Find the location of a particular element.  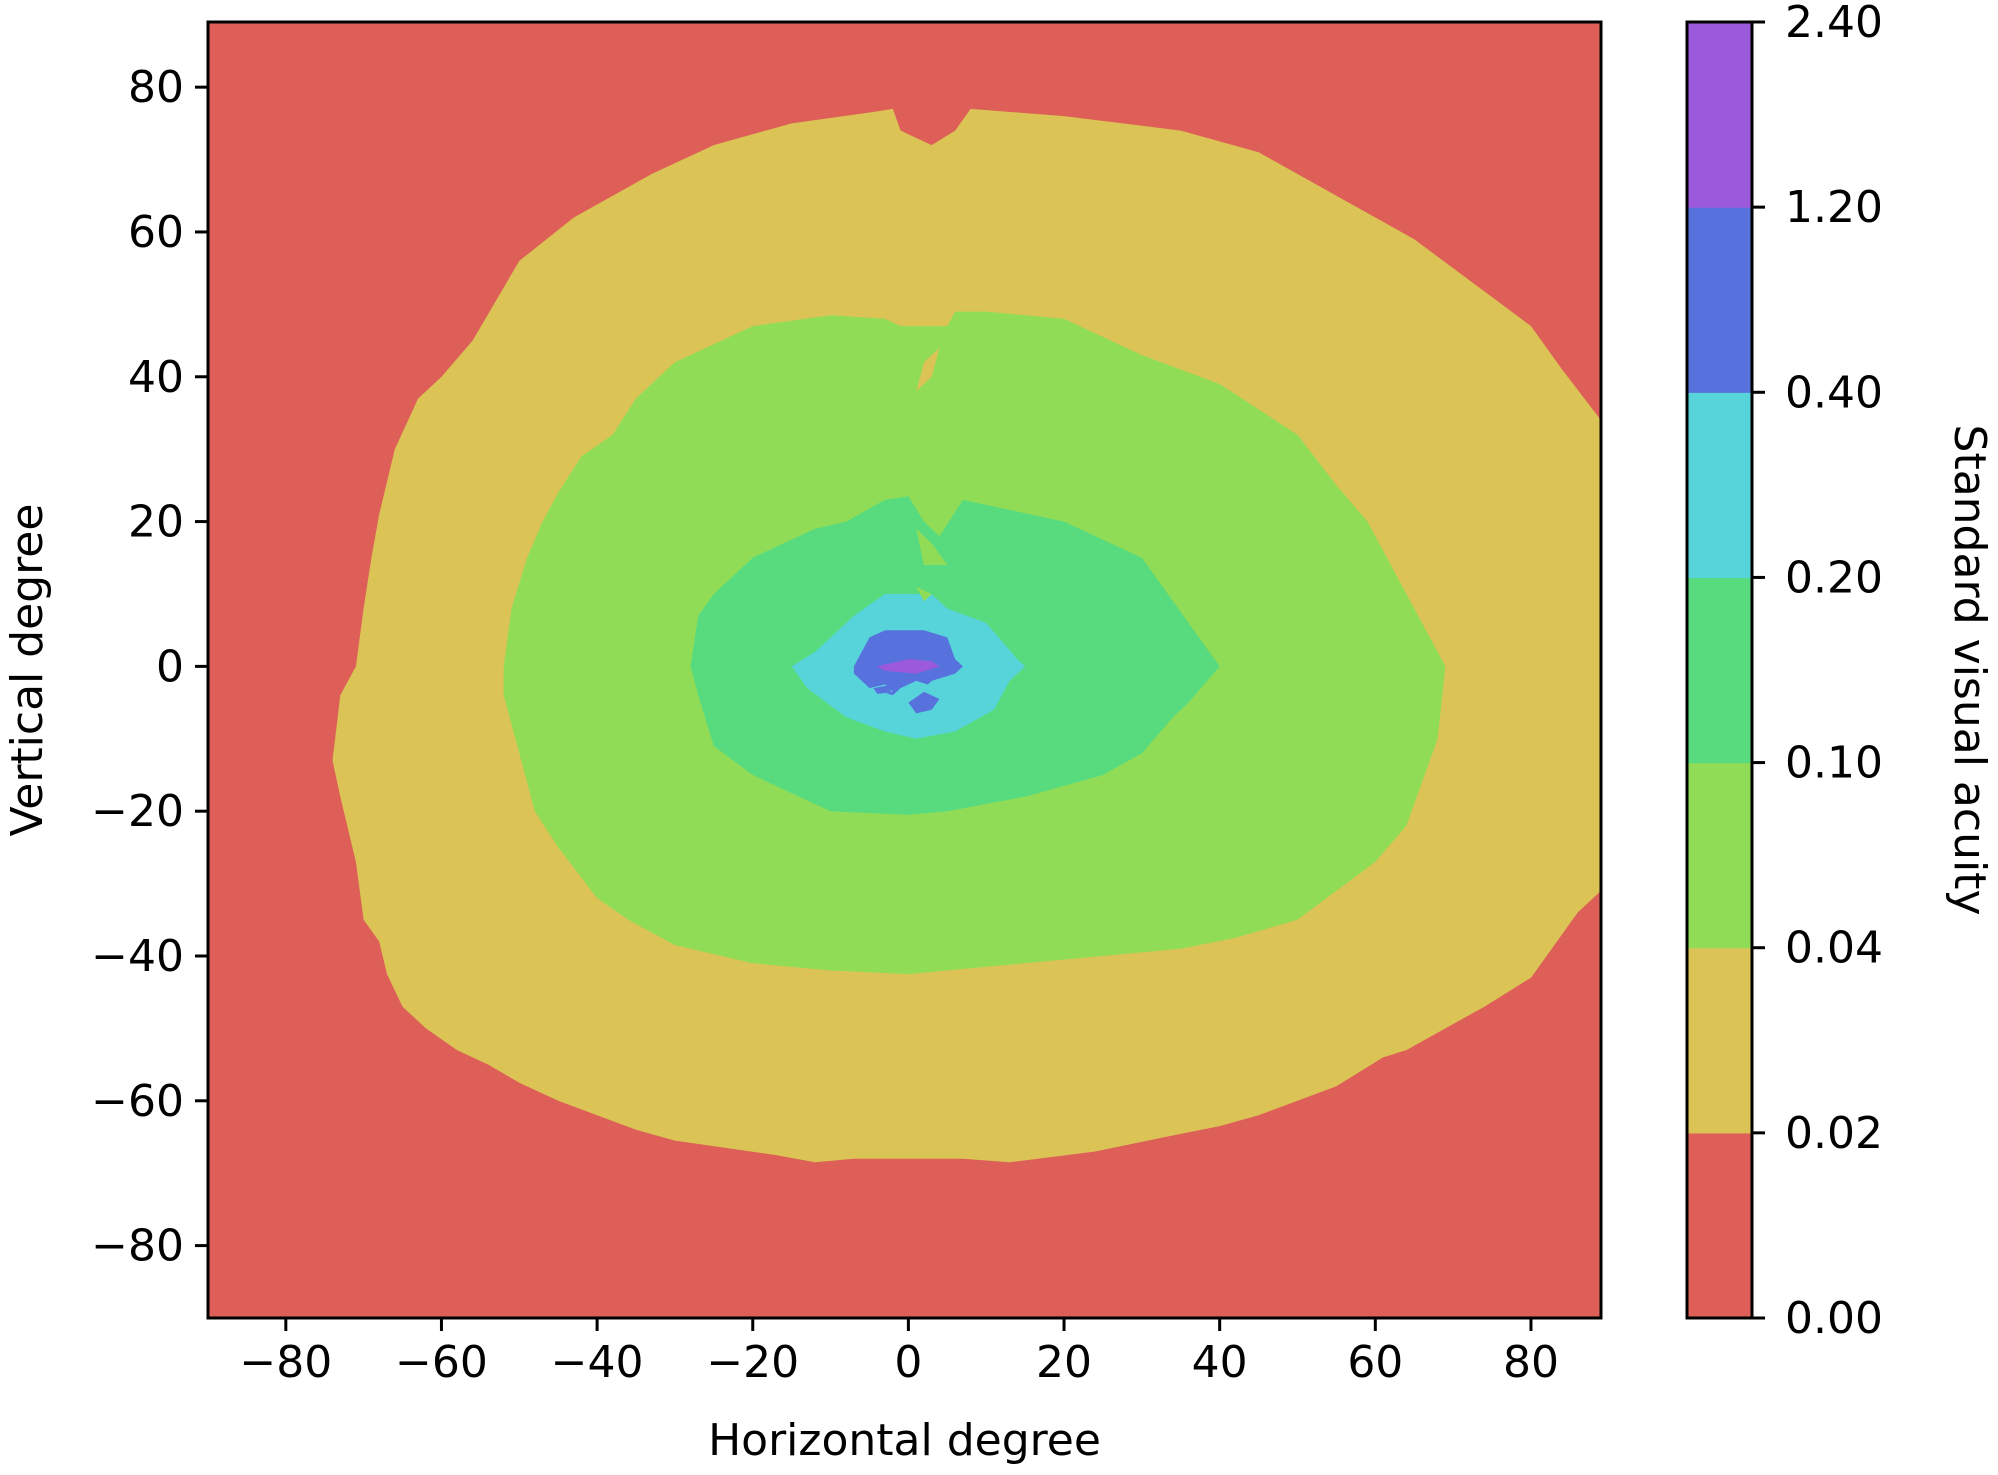

x-tick-label: 80 is located at coordinates (1531, 1362).